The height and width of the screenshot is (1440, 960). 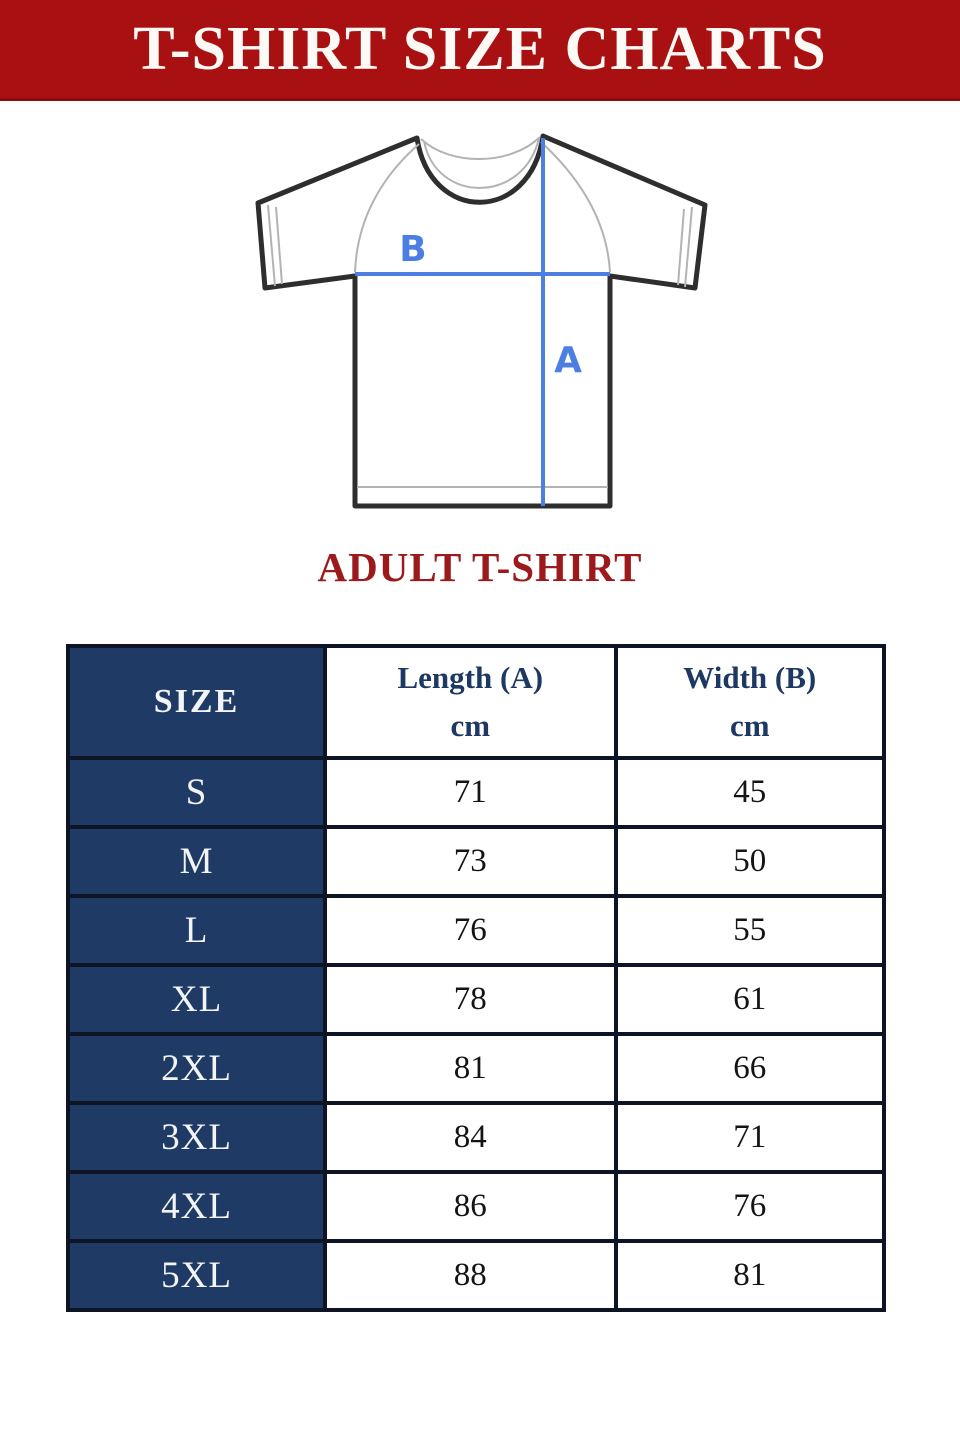 I want to click on right-armhole-seam, so click(x=575, y=207).